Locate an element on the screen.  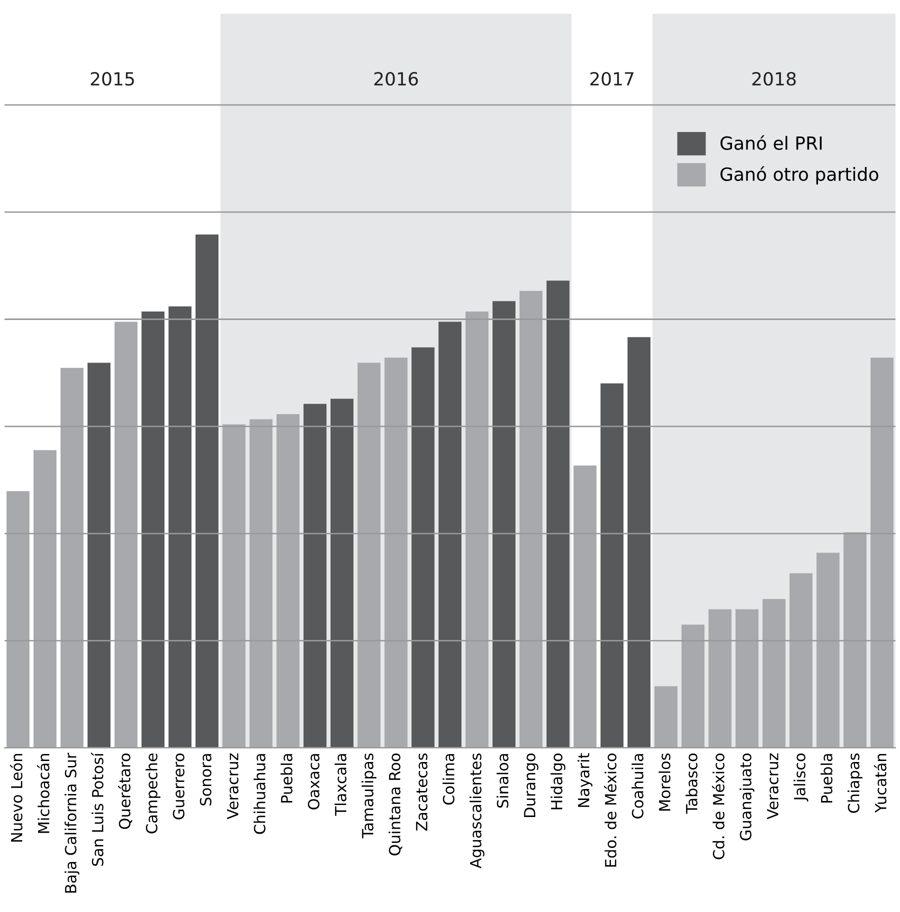
x-tick-label: Coahuila is located at coordinates (638, 786).